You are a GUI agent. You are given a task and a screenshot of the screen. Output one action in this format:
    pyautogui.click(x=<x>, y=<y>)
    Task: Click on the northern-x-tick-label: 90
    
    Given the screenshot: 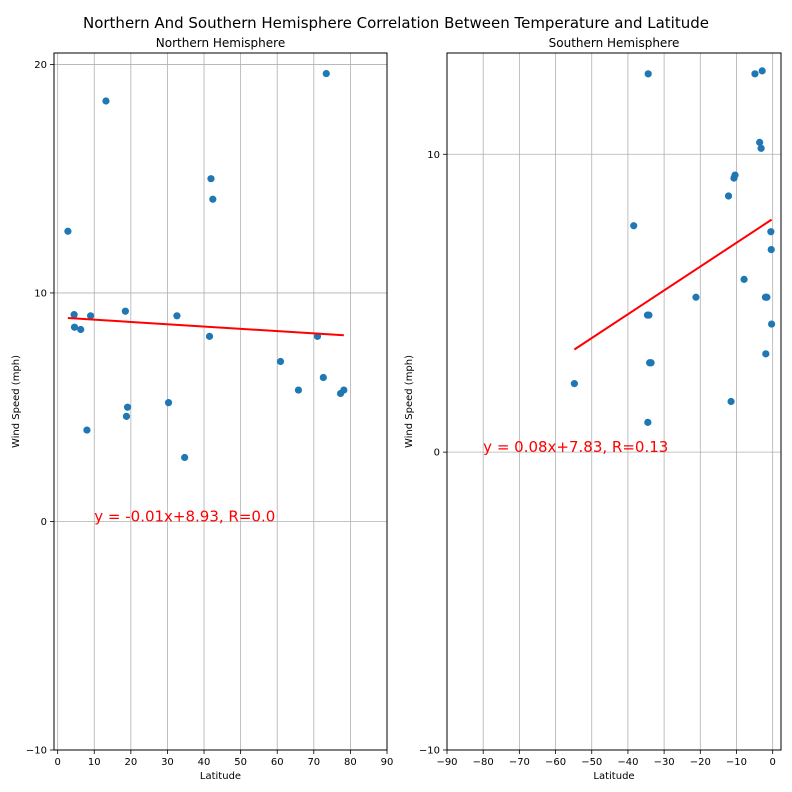 What is the action you would take?
    pyautogui.click(x=387, y=762)
    